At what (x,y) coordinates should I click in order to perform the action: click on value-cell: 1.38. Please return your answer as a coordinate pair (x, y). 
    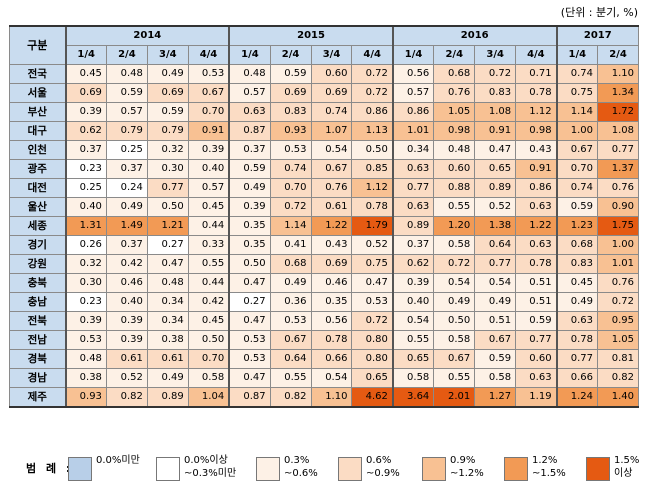
    Looking at the image, I should click on (495, 226).